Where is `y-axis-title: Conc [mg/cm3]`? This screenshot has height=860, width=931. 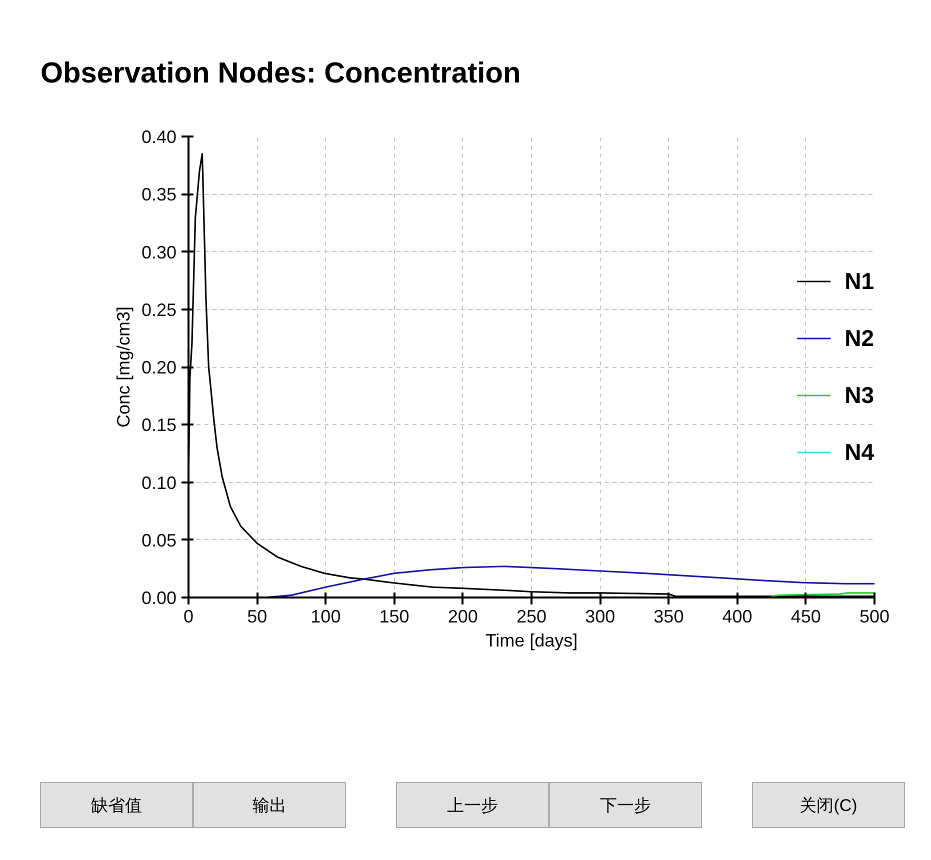 y-axis-title: Conc [mg/cm3] is located at coordinates (123, 367).